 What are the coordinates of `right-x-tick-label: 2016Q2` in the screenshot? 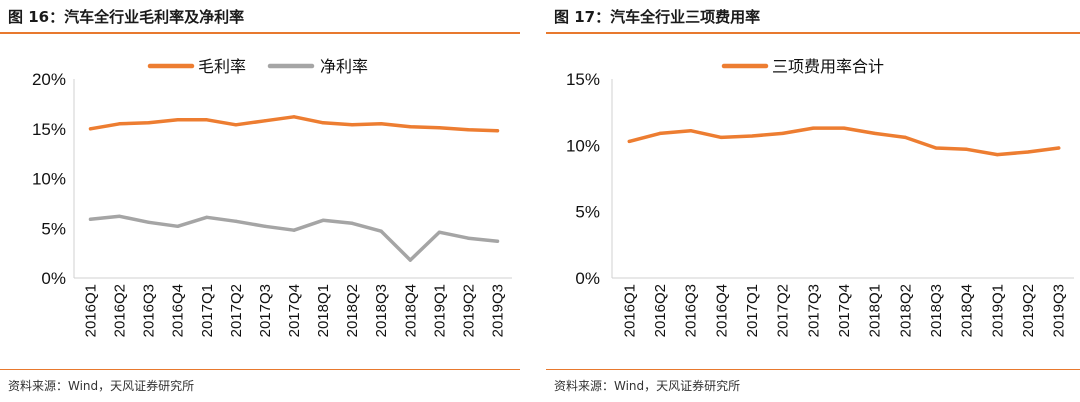 It's located at (660, 310).